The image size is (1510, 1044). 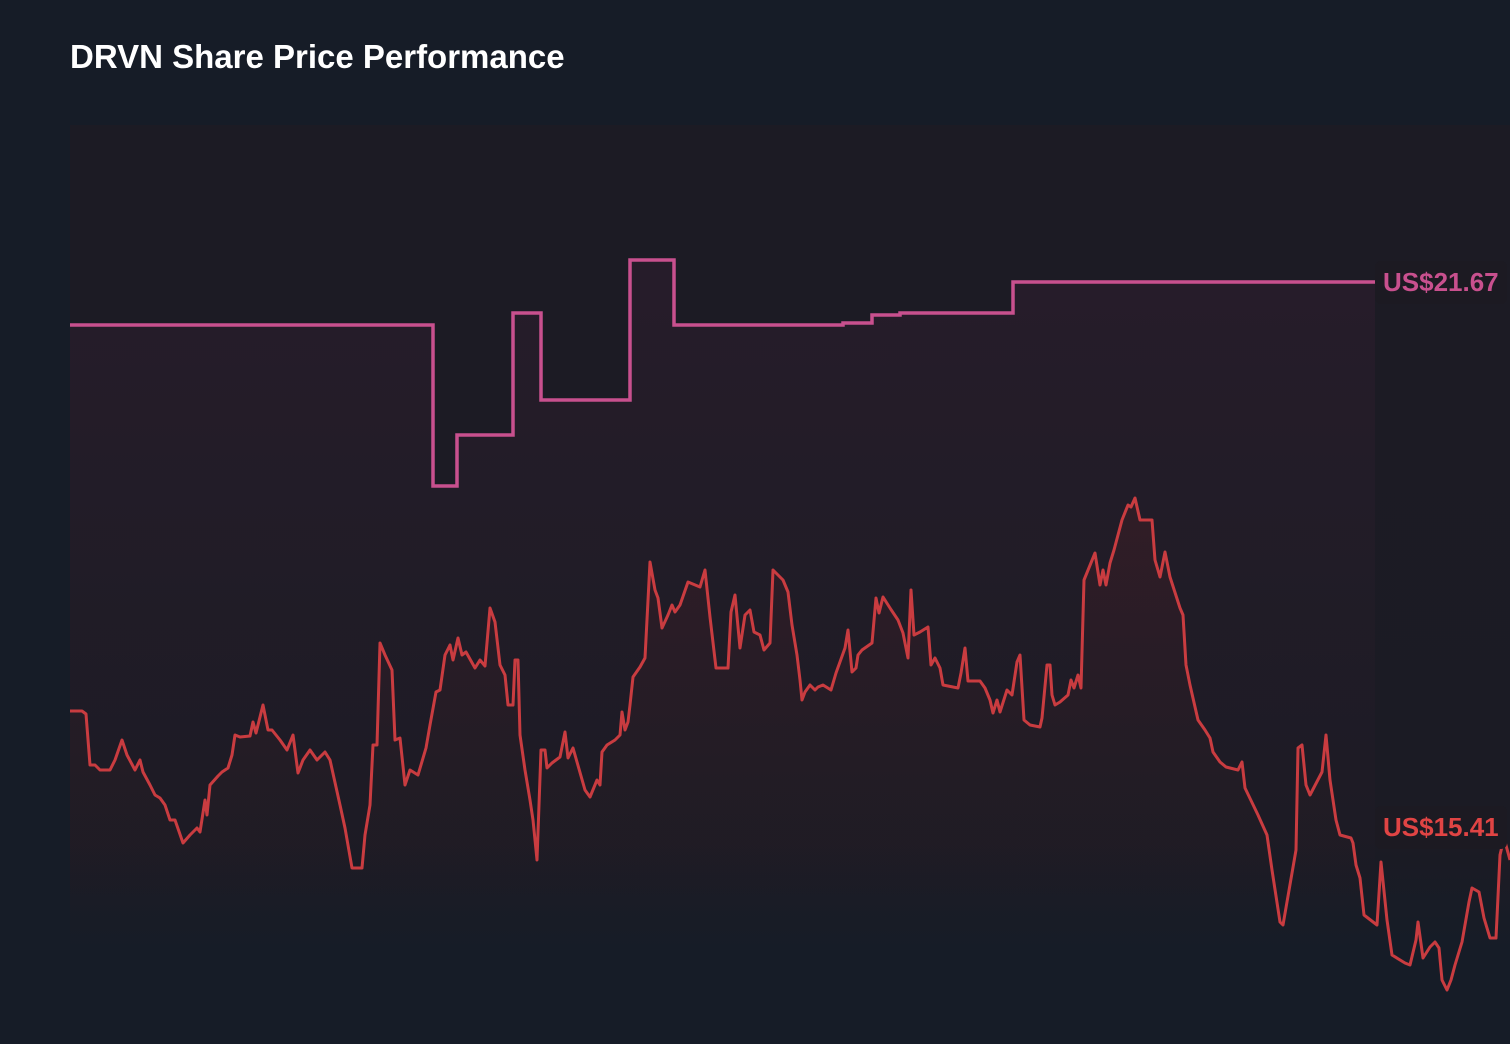 What do you see at coordinates (1441, 282) in the screenshot?
I see `fair-value-end-label: US$21.67` at bounding box center [1441, 282].